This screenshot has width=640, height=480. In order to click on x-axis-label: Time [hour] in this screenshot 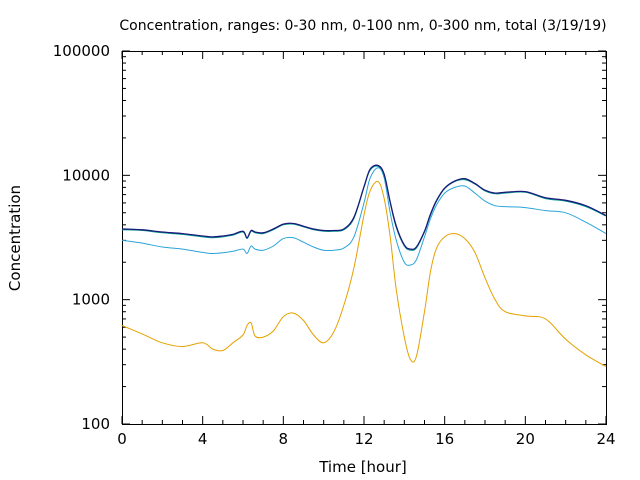, I will do `click(362, 467)`.